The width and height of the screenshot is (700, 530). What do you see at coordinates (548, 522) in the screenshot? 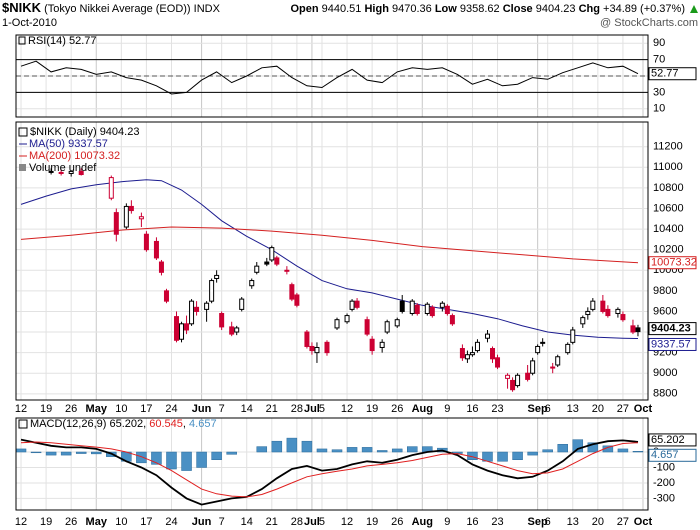
I see `x-tick-label: 6` at bounding box center [548, 522].